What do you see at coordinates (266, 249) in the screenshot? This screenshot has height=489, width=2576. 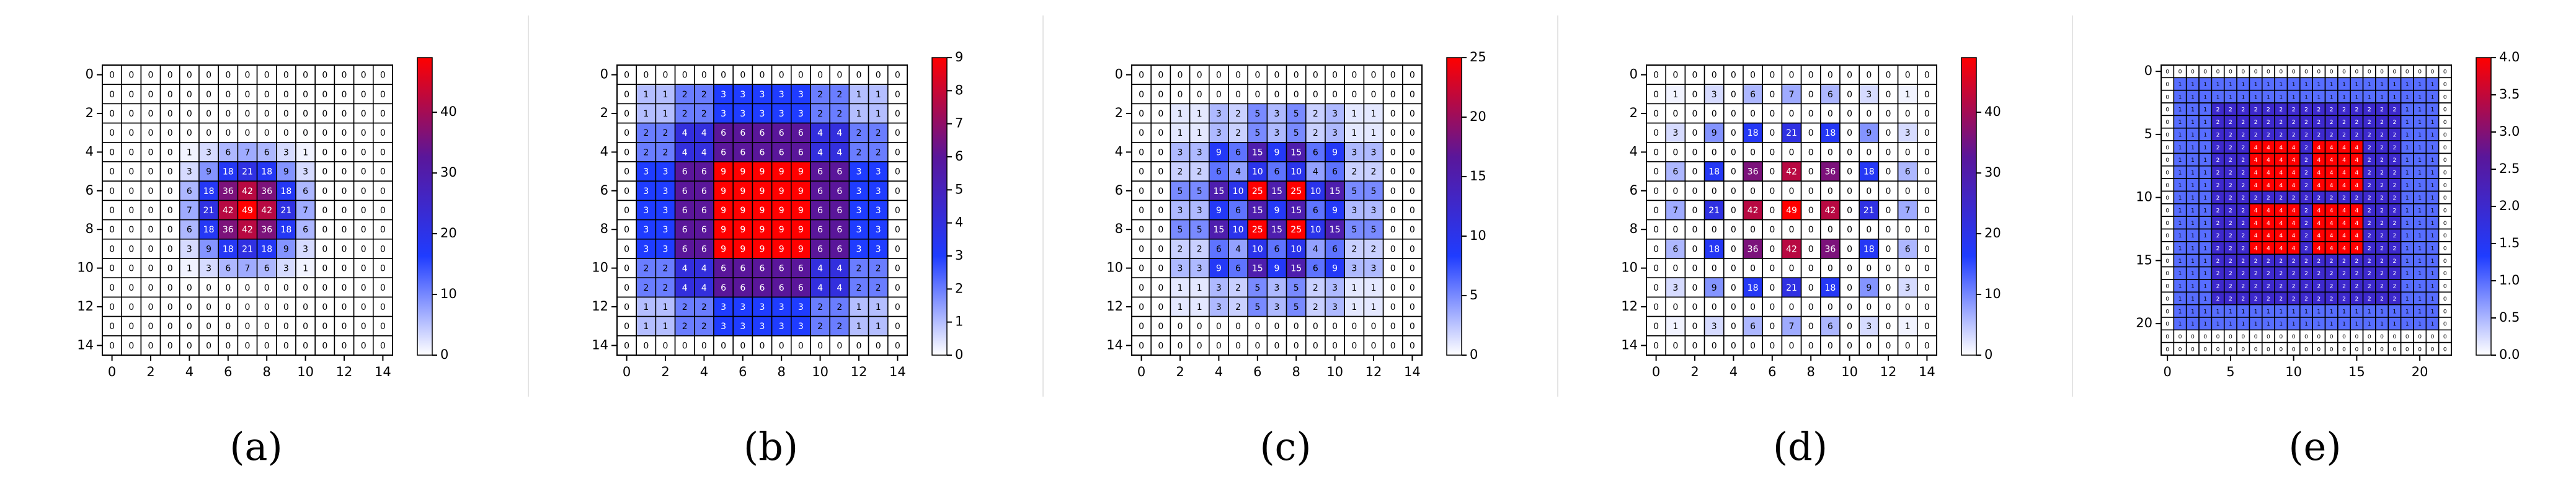 I see `cell-value: 18` at bounding box center [266, 249].